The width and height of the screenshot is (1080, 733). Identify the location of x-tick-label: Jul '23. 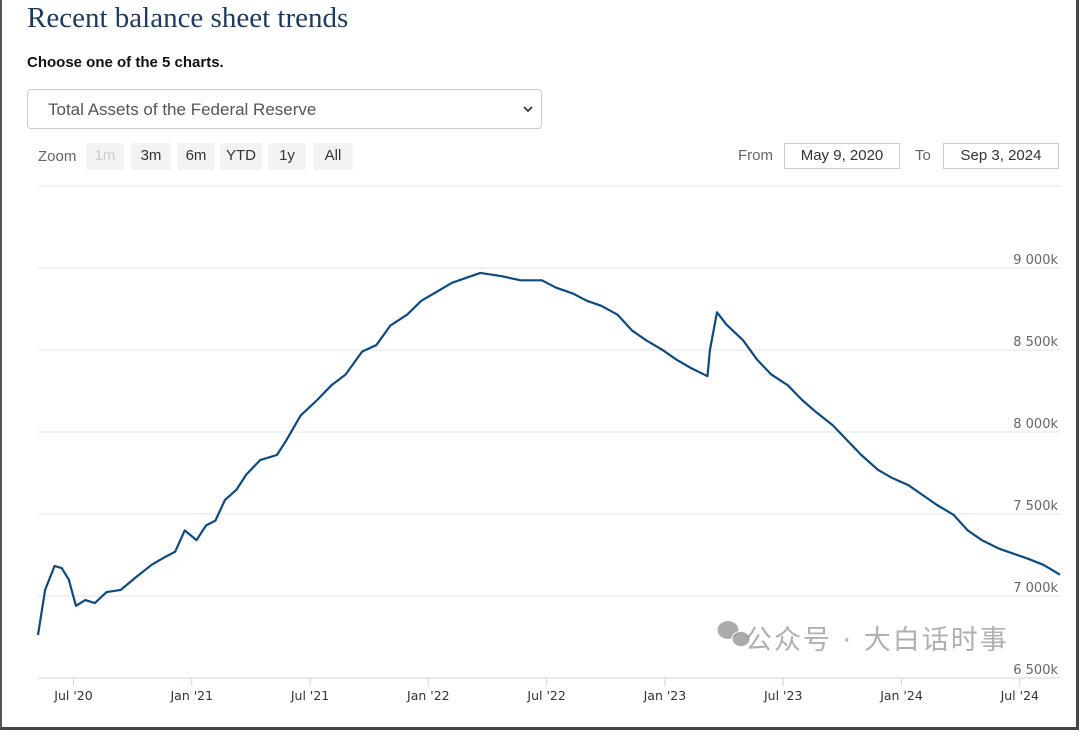
(782, 695).